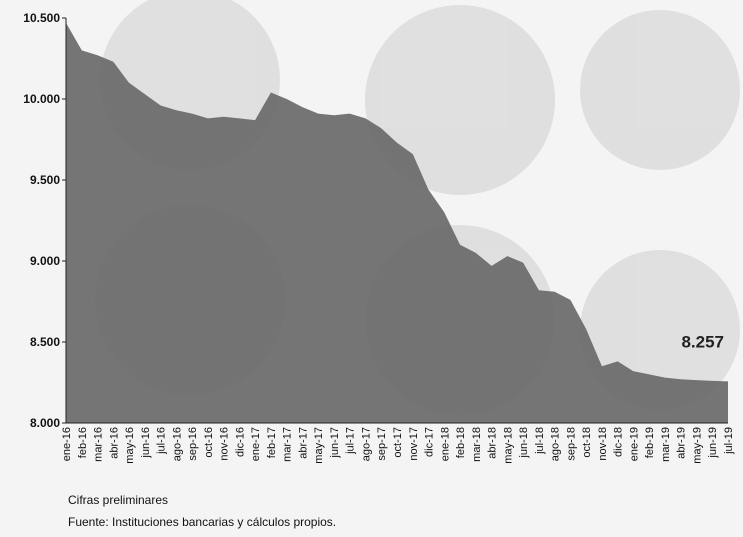 This screenshot has height=537, width=743. I want to click on x-tick-label: jul-18, so click(540, 441).